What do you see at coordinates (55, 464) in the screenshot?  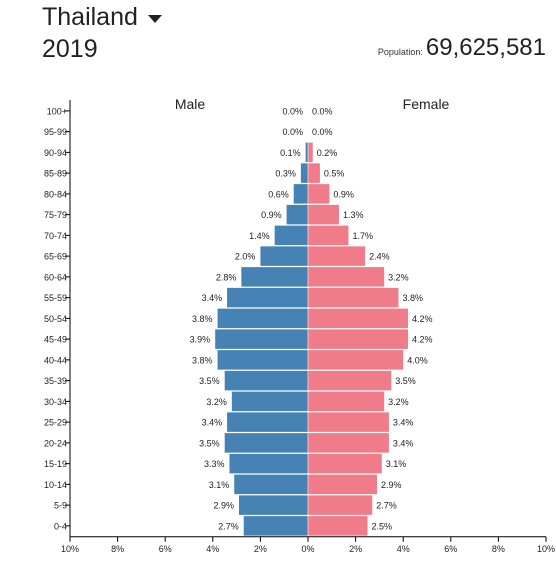 I see `y-tick-label: 15-19` at bounding box center [55, 464].